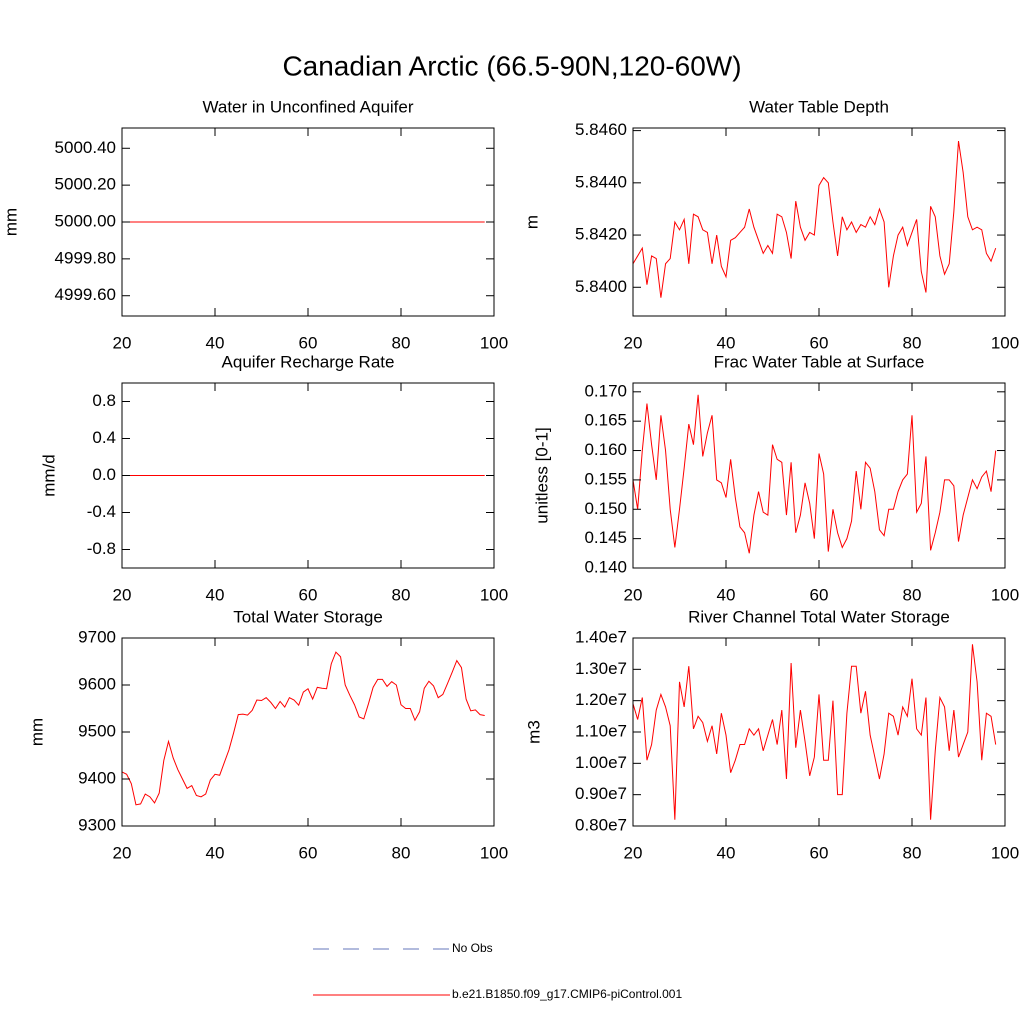 This screenshot has height=1024, width=1024. I want to click on y-tick-label: -0.4, so click(101, 511).